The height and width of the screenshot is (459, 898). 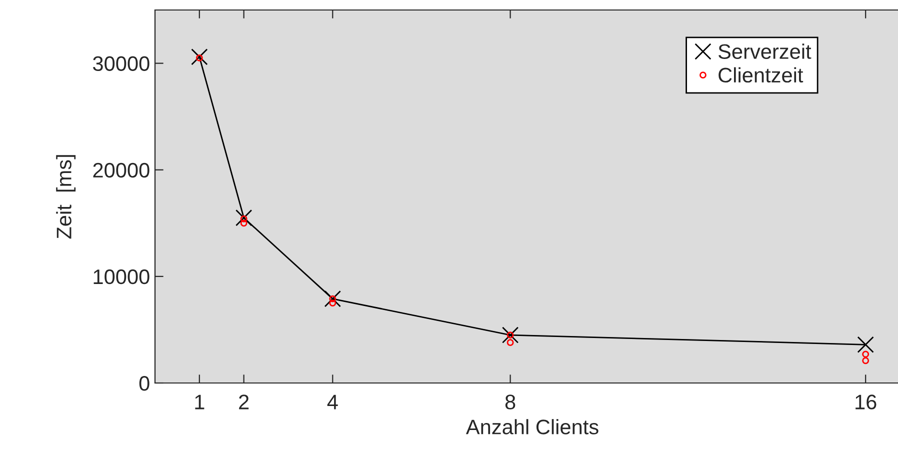 What do you see at coordinates (761, 75) in the screenshot?
I see `legend-label: Clientzeit` at bounding box center [761, 75].